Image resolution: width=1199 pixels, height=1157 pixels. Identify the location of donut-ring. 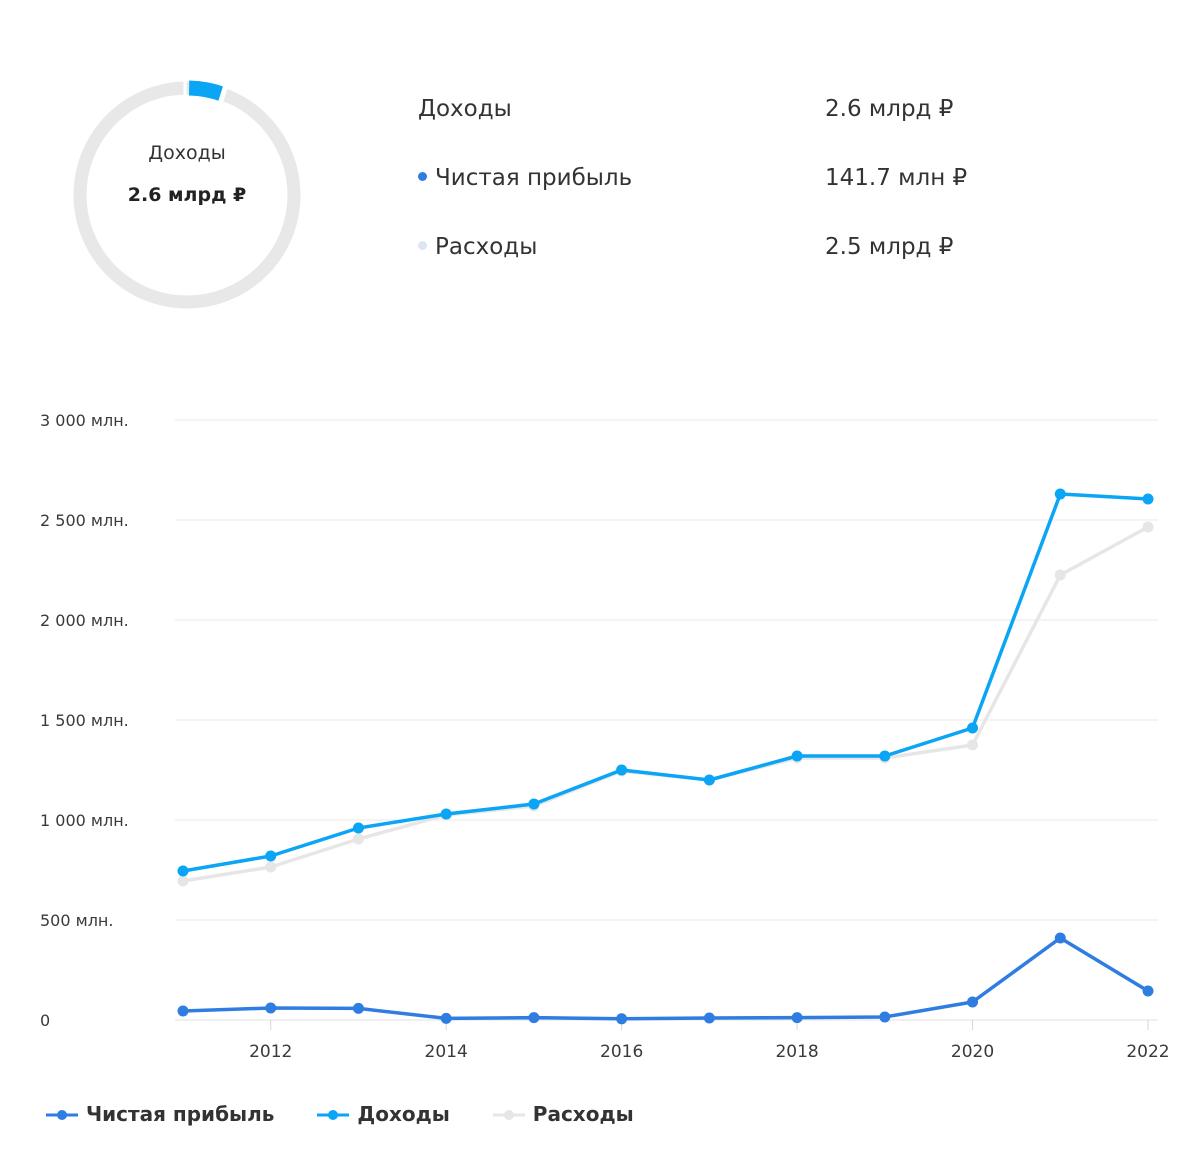
(187, 194).